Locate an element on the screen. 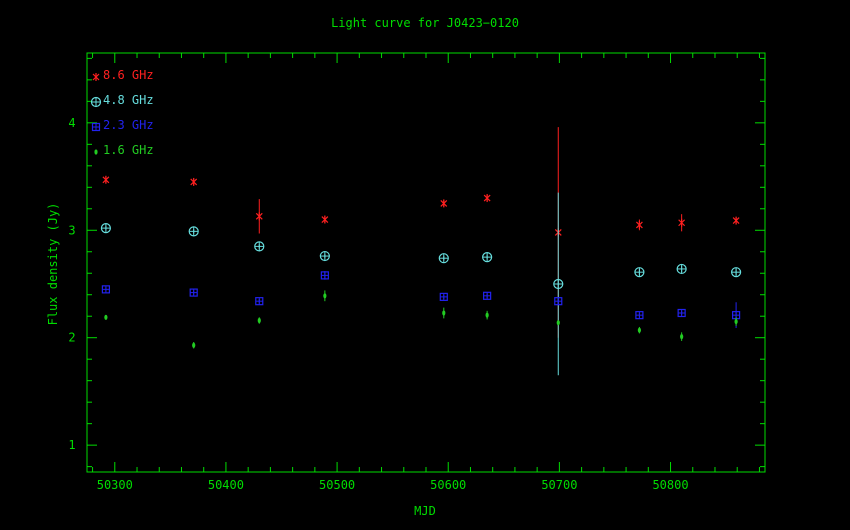  x-tick-label: 50500 is located at coordinates (337, 485).